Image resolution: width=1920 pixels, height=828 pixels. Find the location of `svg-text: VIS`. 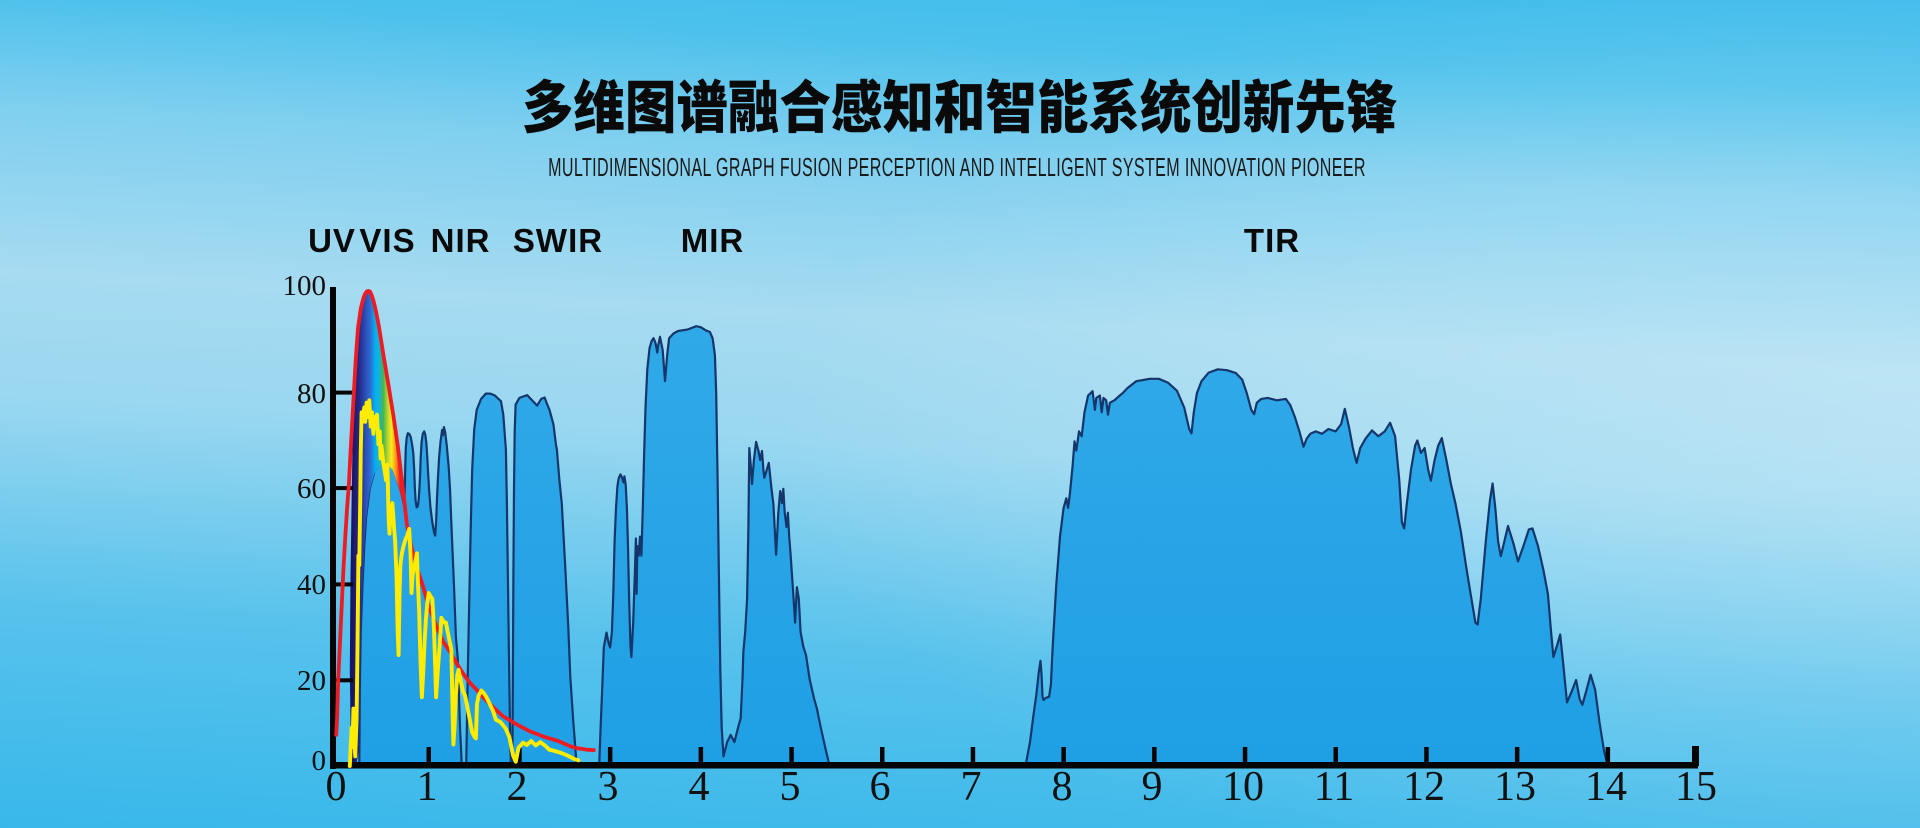

svg-text: VIS is located at coordinates (387, 240).